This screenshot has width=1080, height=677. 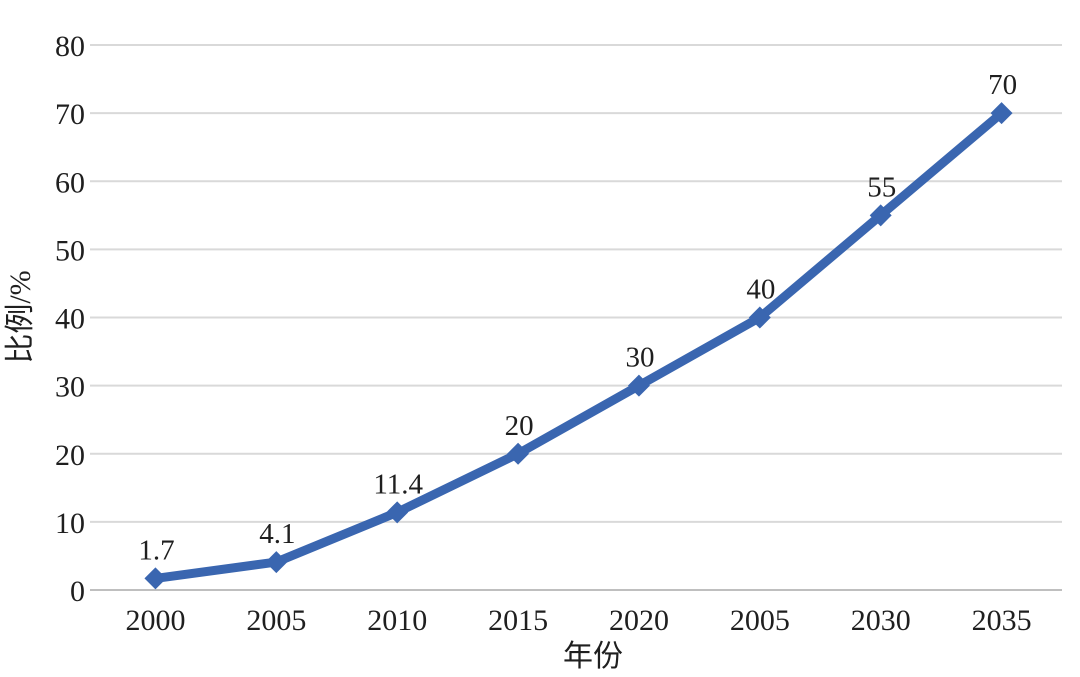 What do you see at coordinates (1002, 85) in the screenshot?
I see `data-point-label: 70` at bounding box center [1002, 85].